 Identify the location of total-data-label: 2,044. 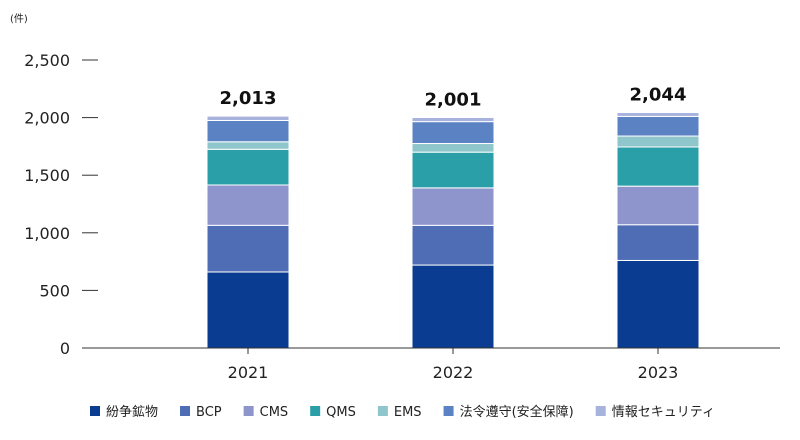
(658, 95).